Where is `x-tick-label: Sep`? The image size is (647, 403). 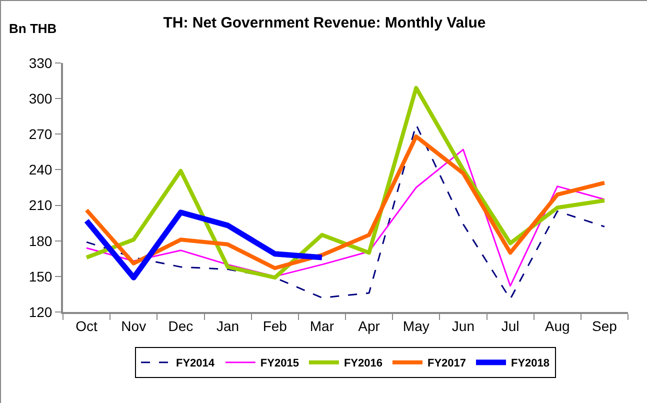
x-tick-label: Sep is located at coordinates (605, 326).